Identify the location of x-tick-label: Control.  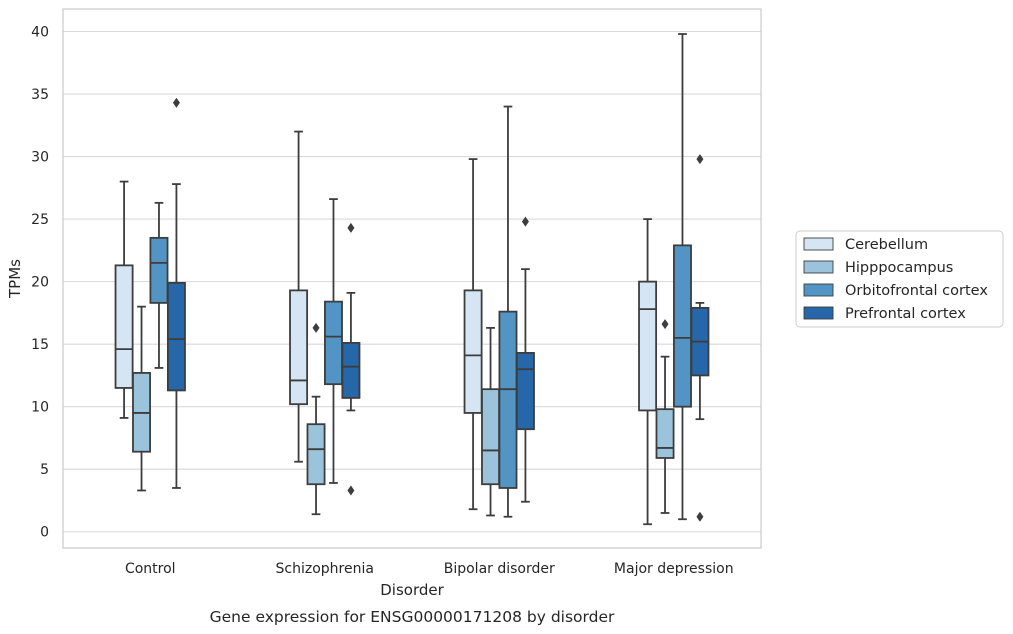
(150, 569).